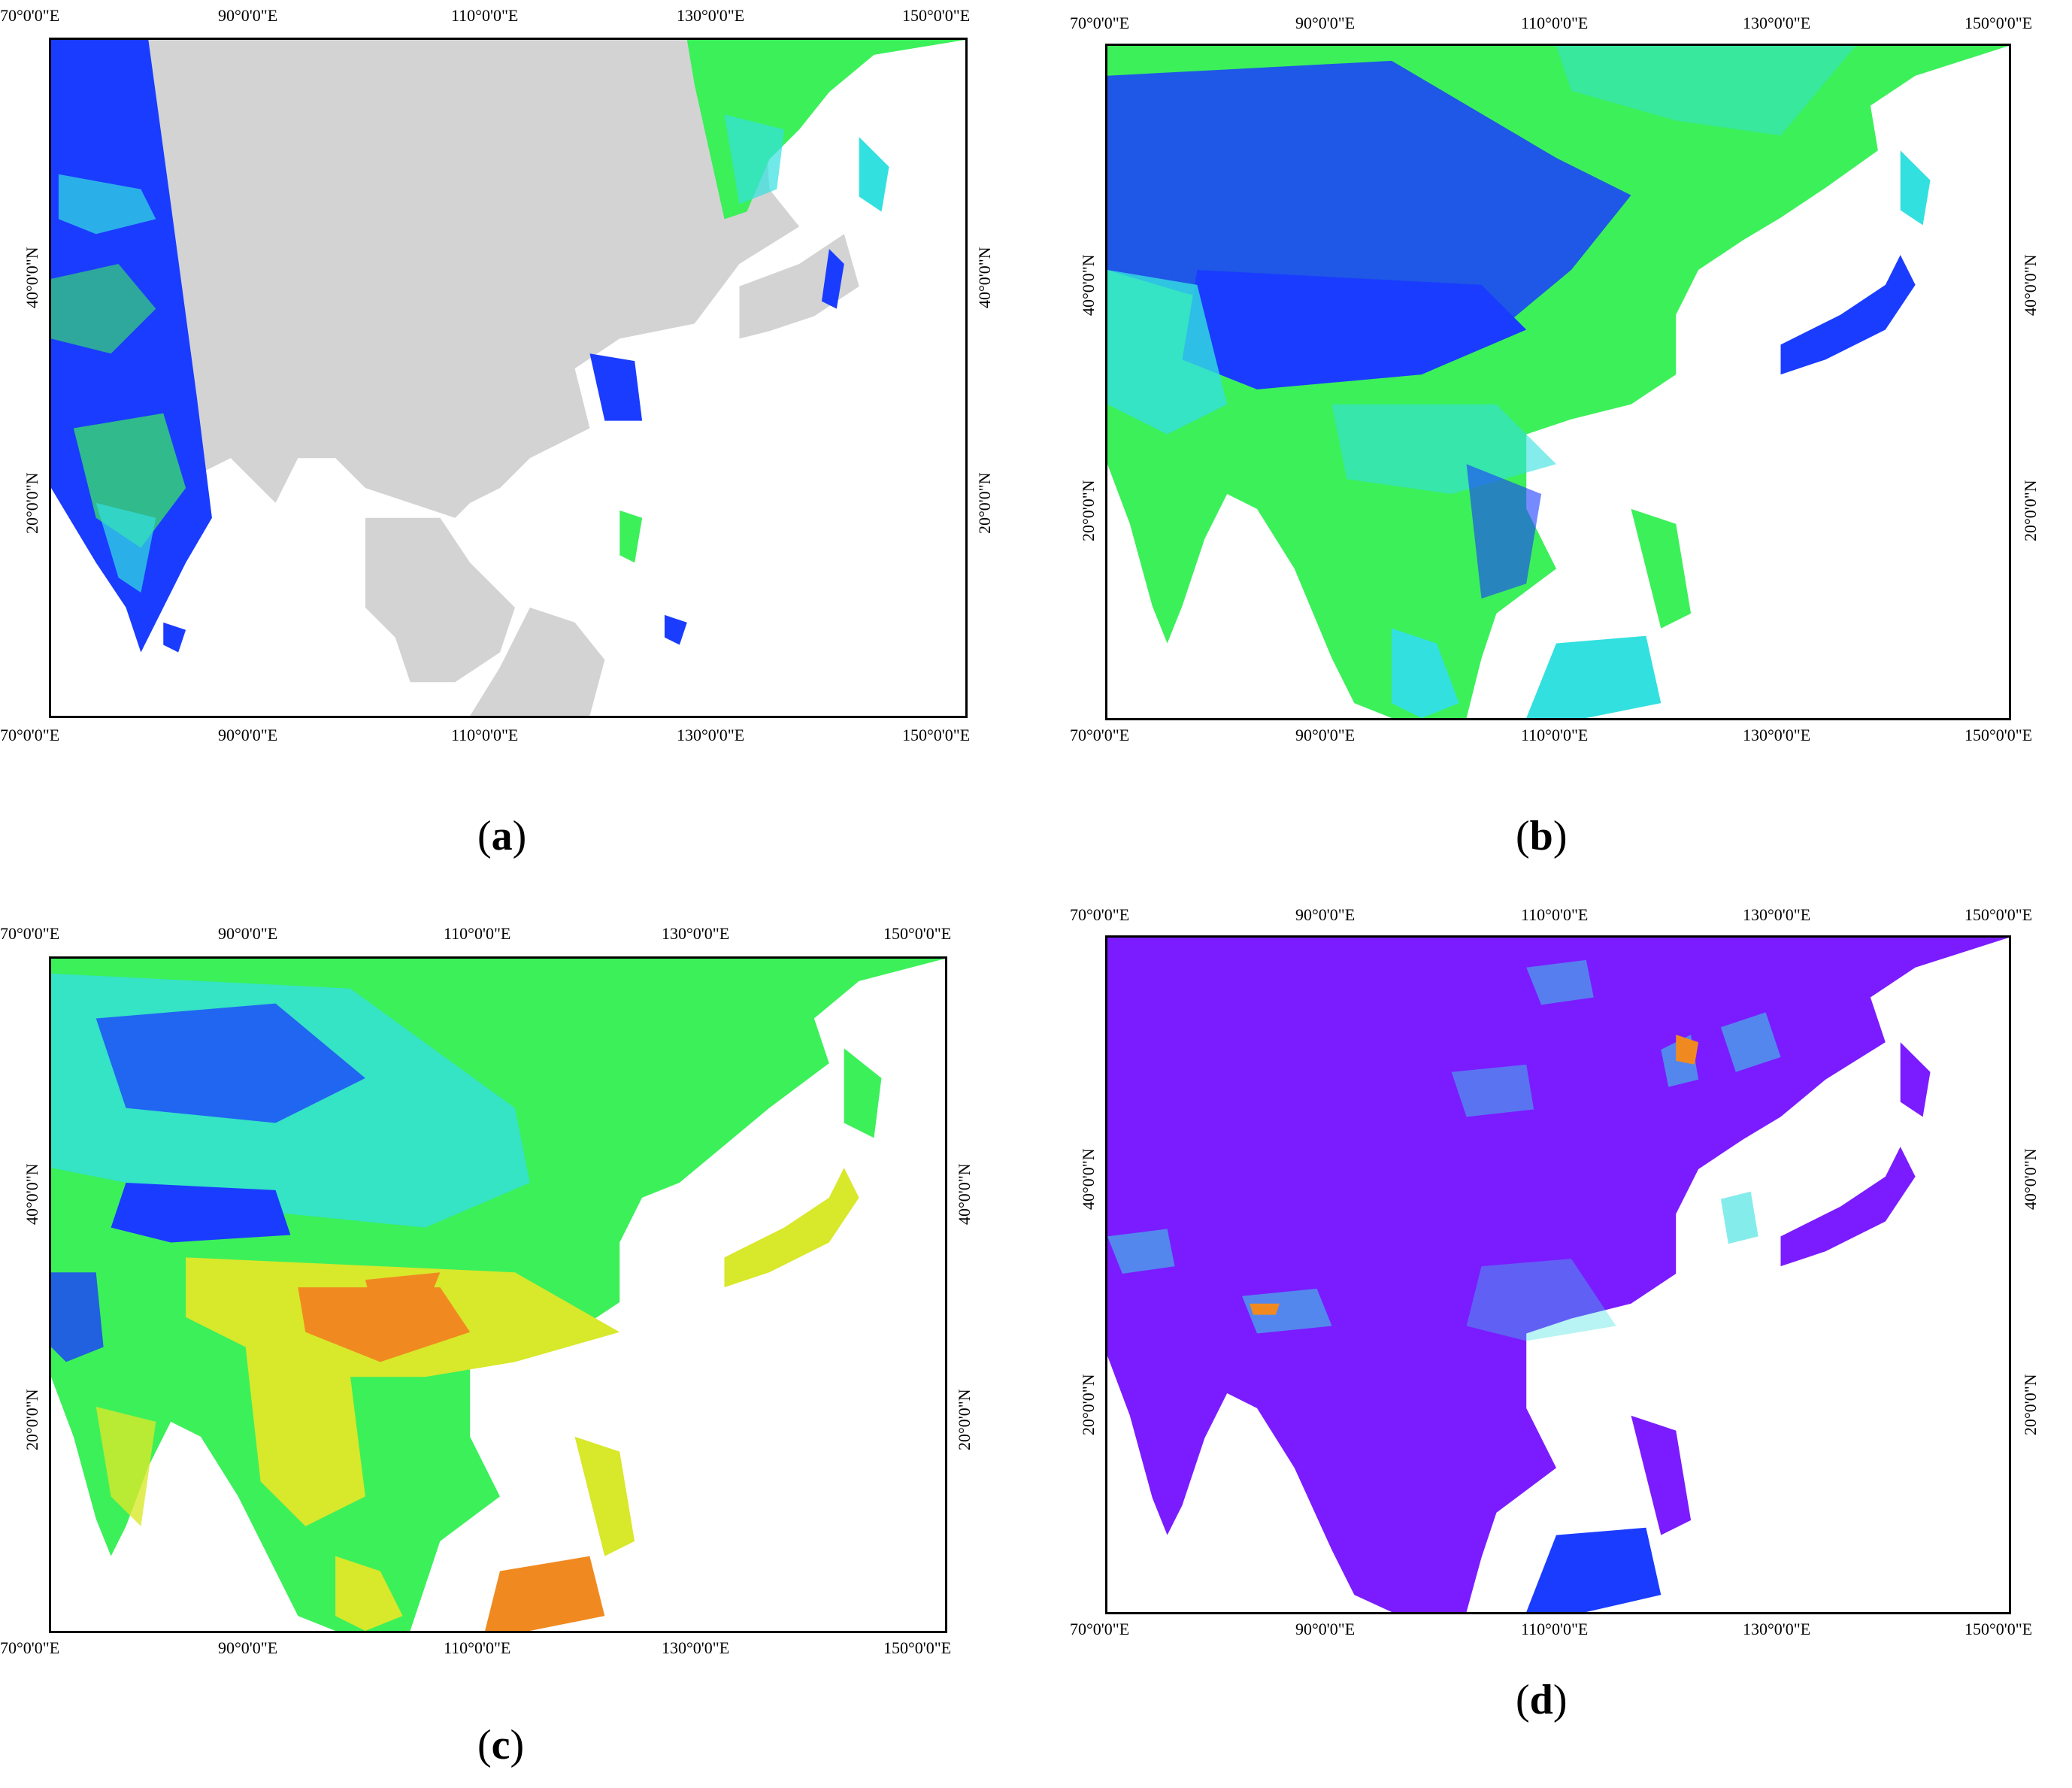 This screenshot has height=1788, width=2072. I want to click on land-gray, so click(459, 283).